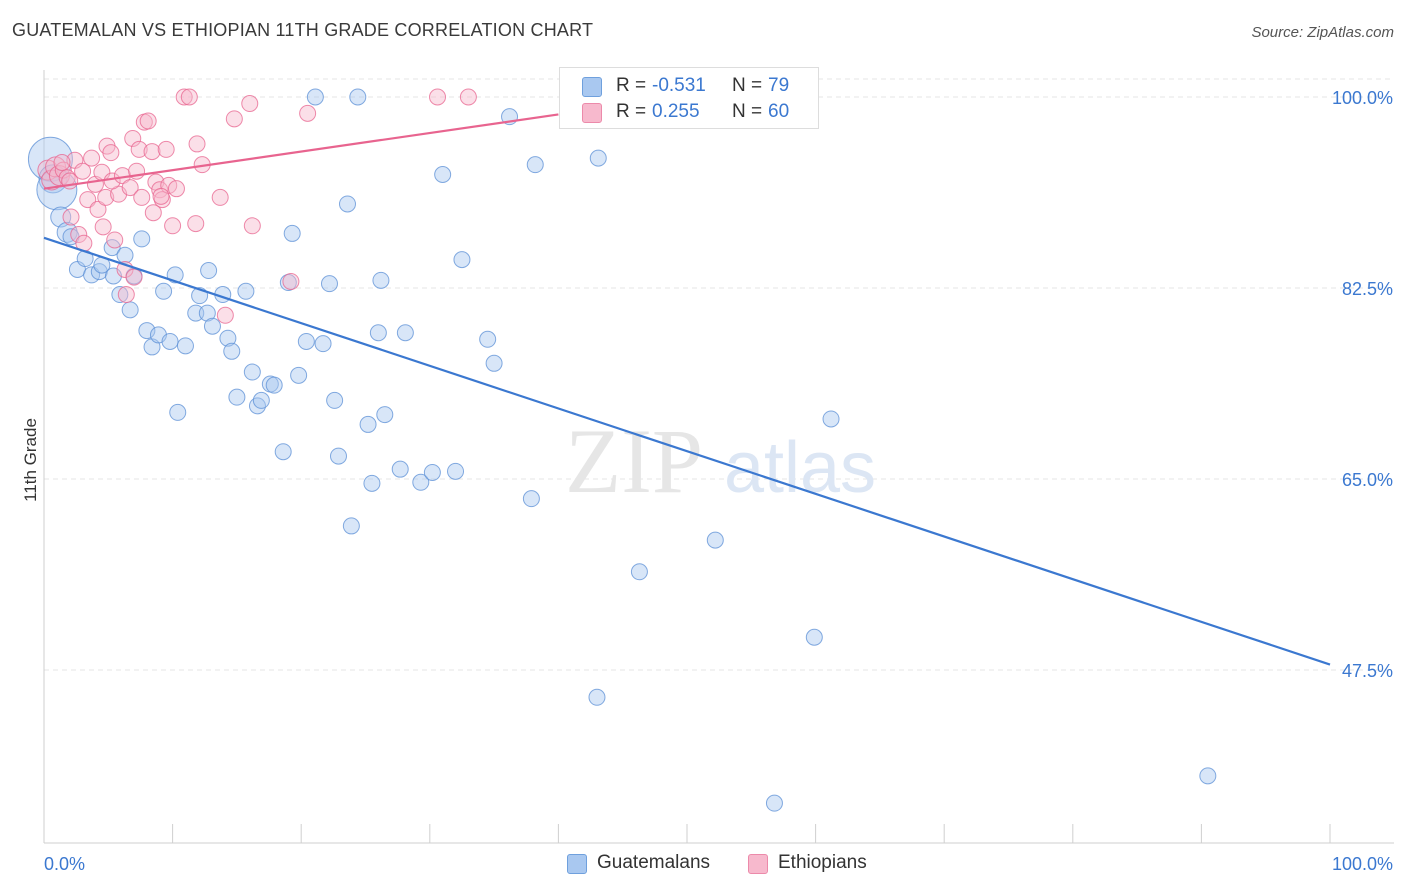  Describe the element at coordinates (1362, 864) in the screenshot. I see `x-tick-label-max: 100.0%` at that location.